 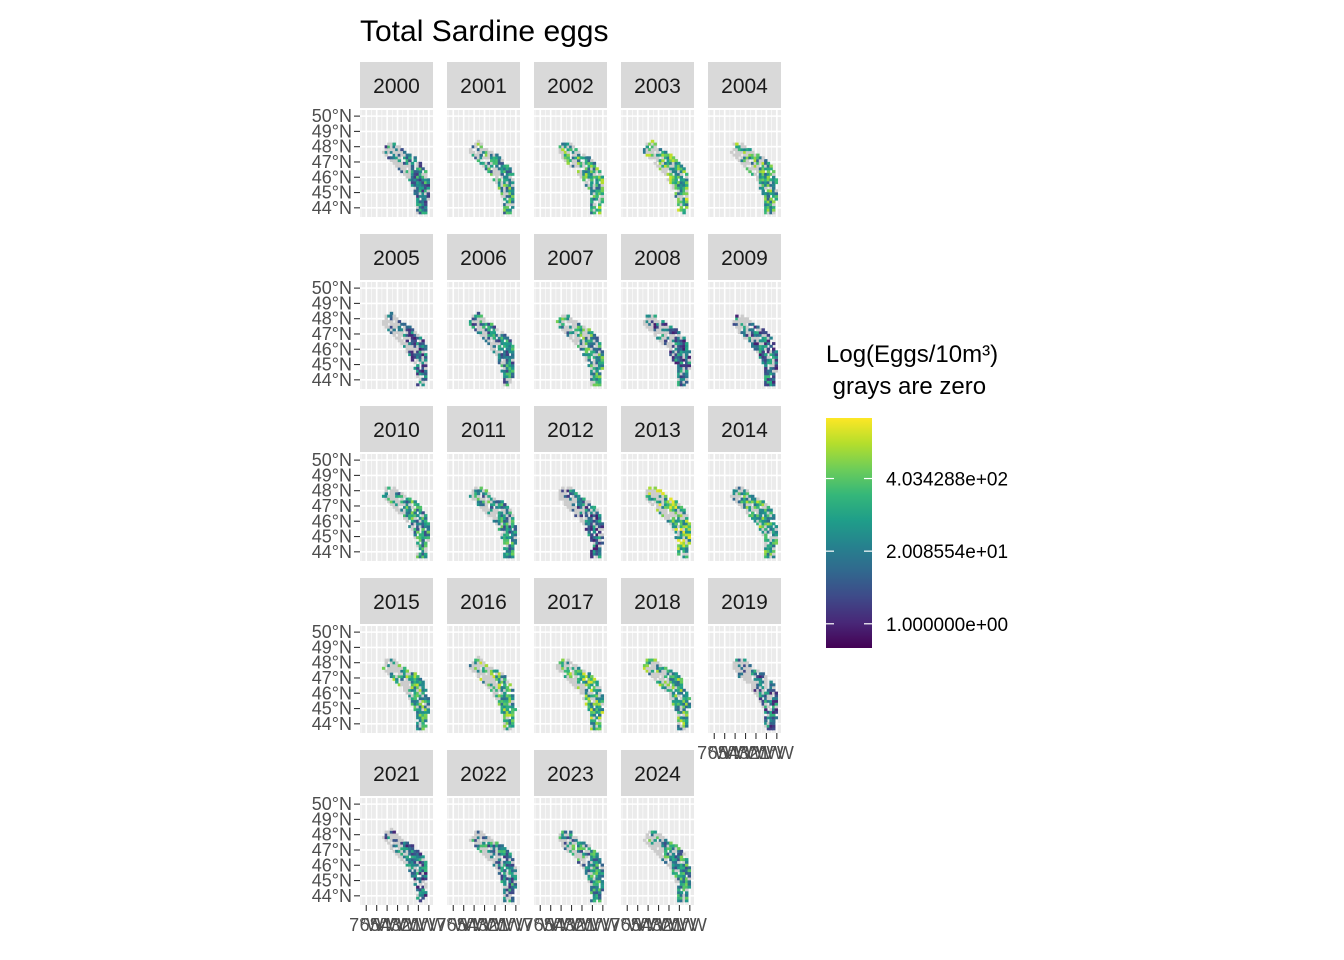 What do you see at coordinates (540, 925) in the screenshot?
I see `x-tick-label: 7°W` at bounding box center [540, 925].